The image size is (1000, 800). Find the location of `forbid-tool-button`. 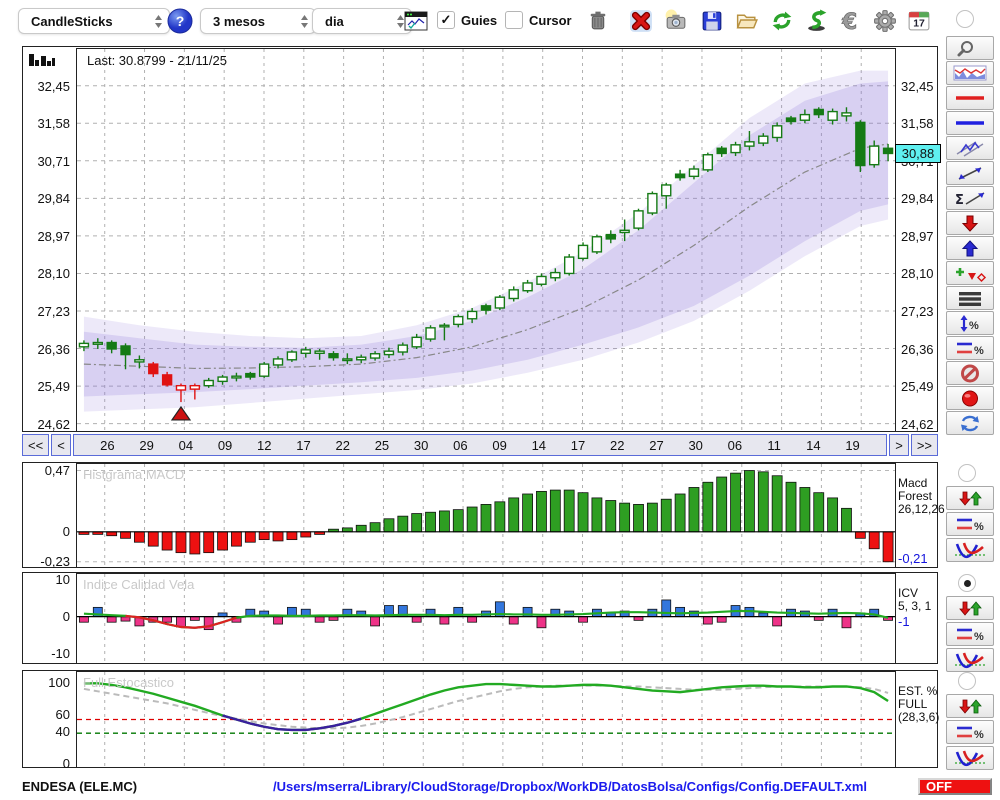

forbid-tool-button is located at coordinates (970, 373).